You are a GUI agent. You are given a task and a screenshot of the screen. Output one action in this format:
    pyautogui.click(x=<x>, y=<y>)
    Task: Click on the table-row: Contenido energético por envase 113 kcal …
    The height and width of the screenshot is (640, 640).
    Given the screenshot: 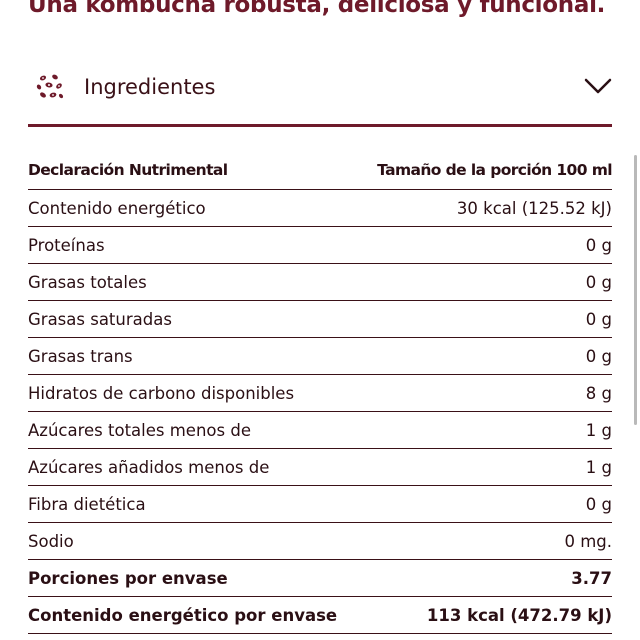 What is the action you would take?
    pyautogui.click(x=320, y=615)
    